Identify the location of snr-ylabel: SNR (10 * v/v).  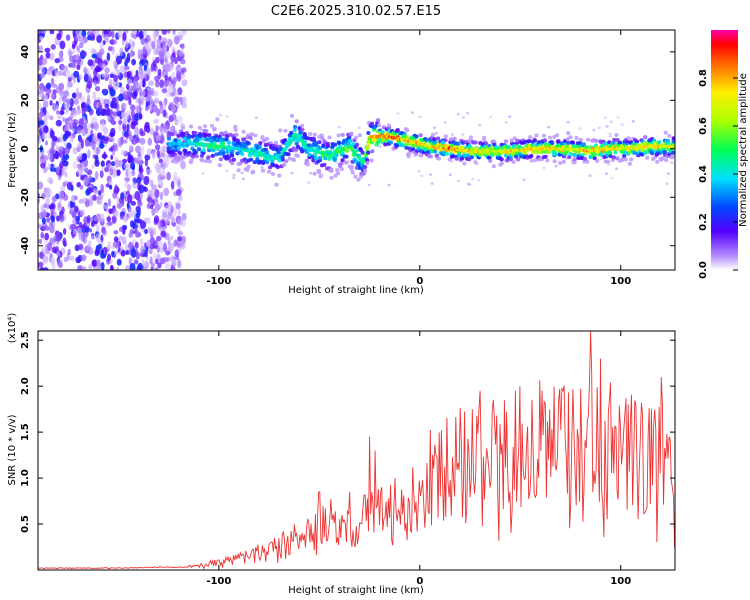
(12, 449).